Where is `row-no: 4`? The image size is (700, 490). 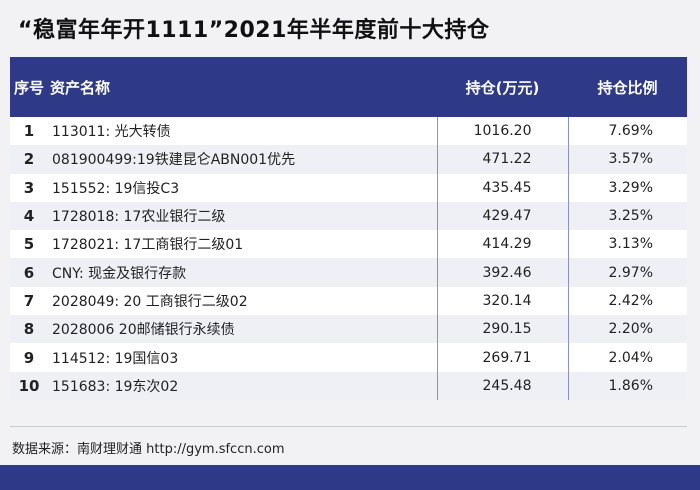
row-no: 4 is located at coordinates (29, 216).